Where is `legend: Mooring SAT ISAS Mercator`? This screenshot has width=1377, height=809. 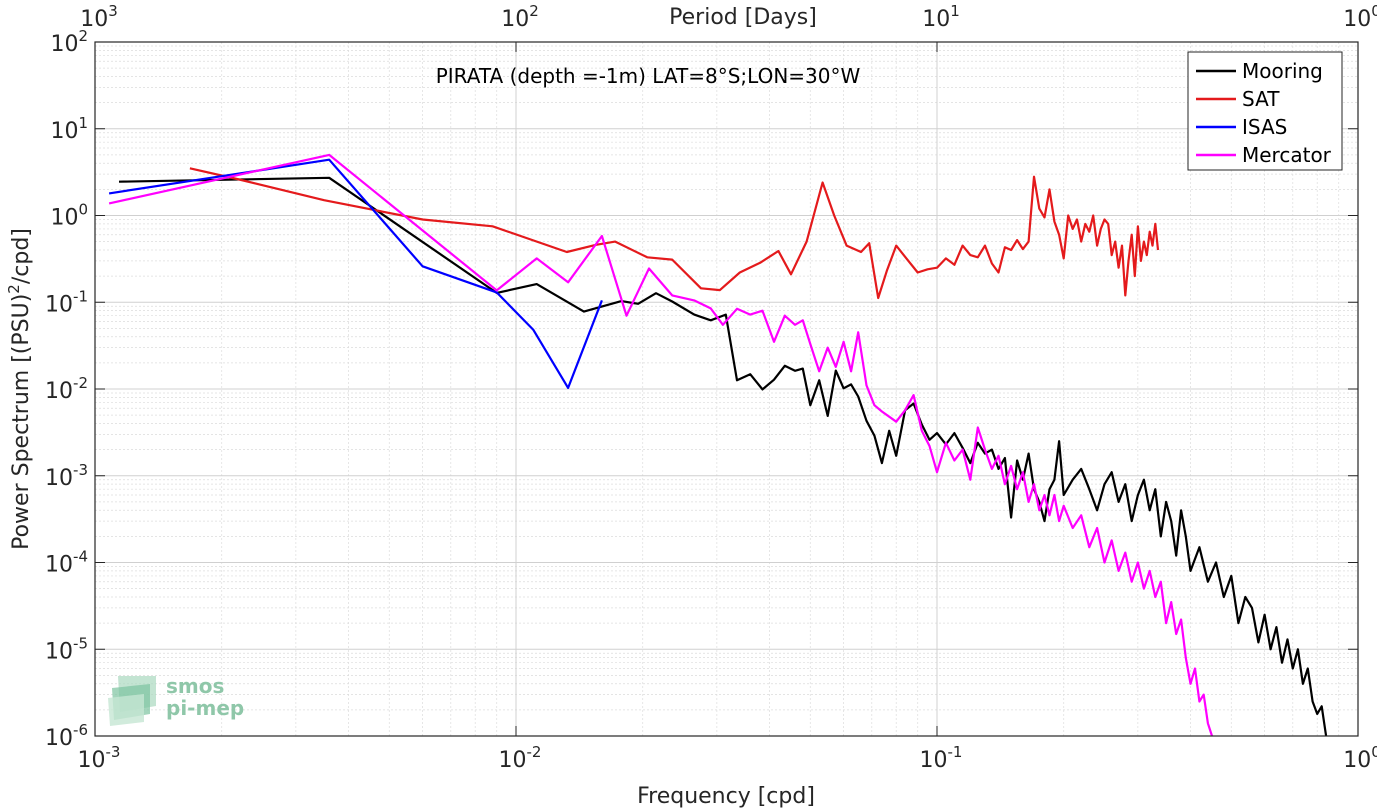
legend: Mooring SAT ISAS Mercator is located at coordinates (1265, 111).